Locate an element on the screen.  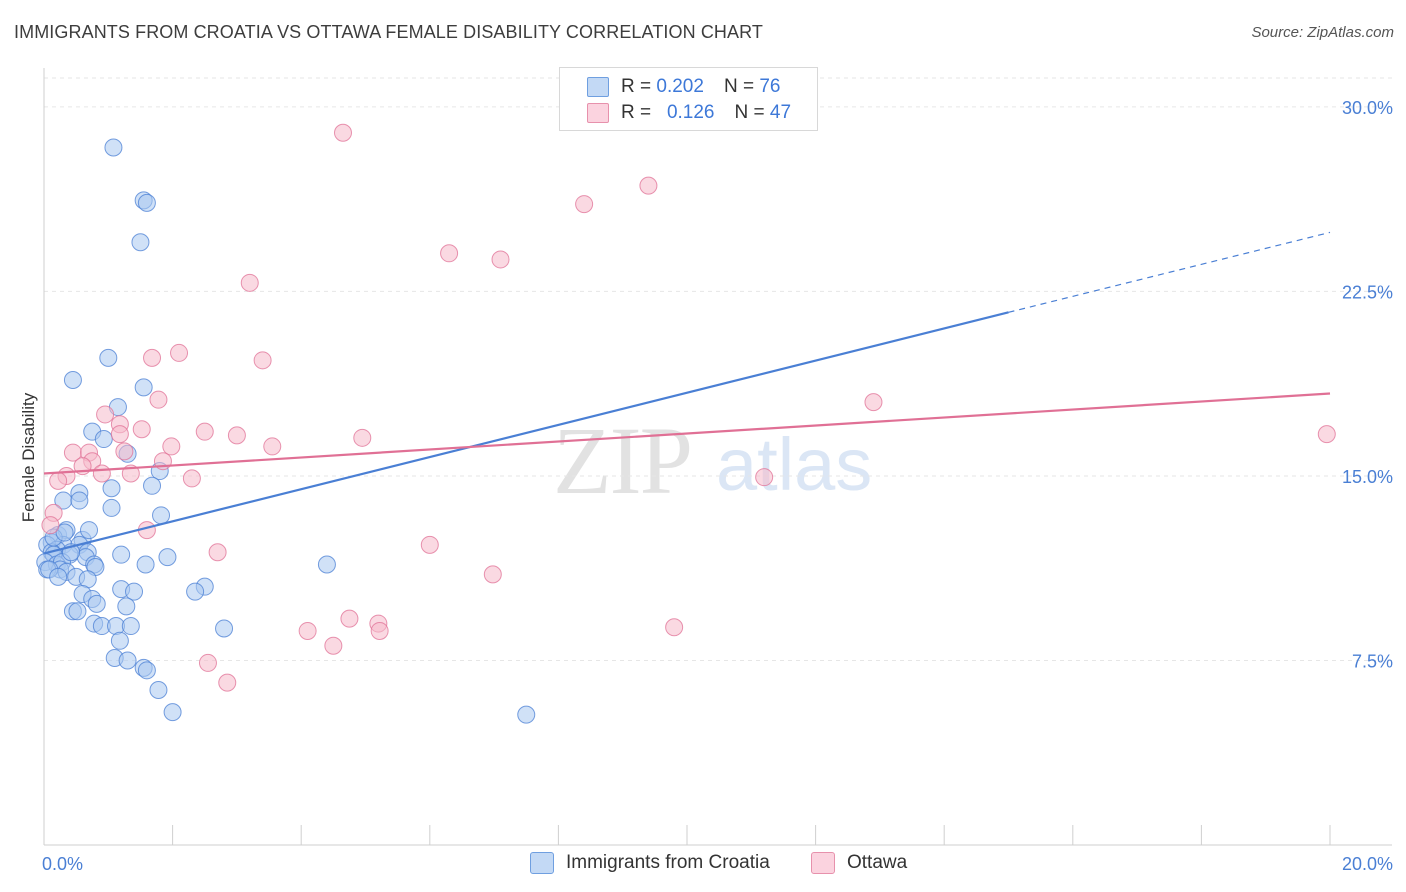
y-tick-label: 7.5% is located at coordinates (1372, 661).